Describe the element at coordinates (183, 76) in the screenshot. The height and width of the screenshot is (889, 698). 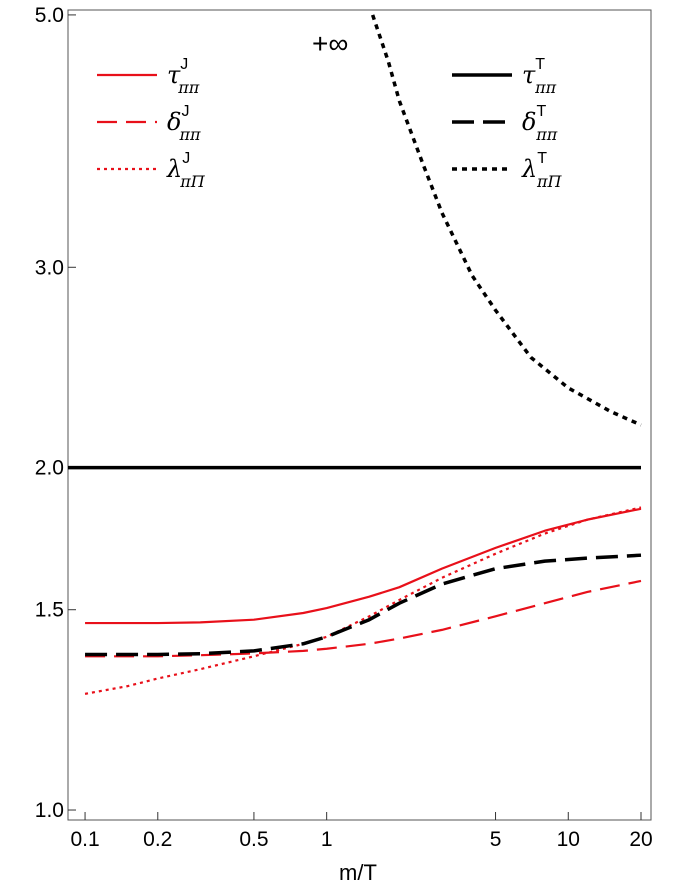
I see `legend-label-0: τJ ππ` at that location.